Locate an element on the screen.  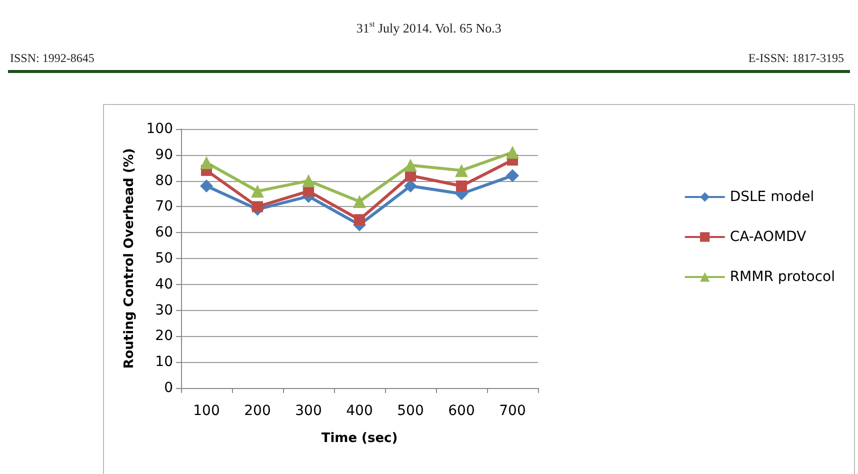
legend-label: CA-AOMDV is located at coordinates (768, 237).